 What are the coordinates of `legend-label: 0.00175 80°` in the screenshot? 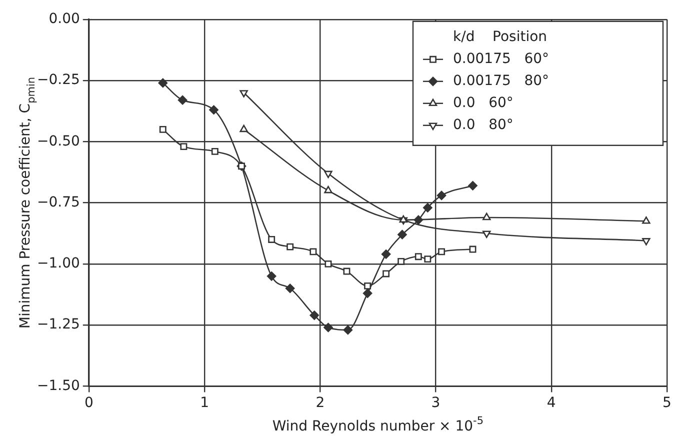 It's located at (501, 81).